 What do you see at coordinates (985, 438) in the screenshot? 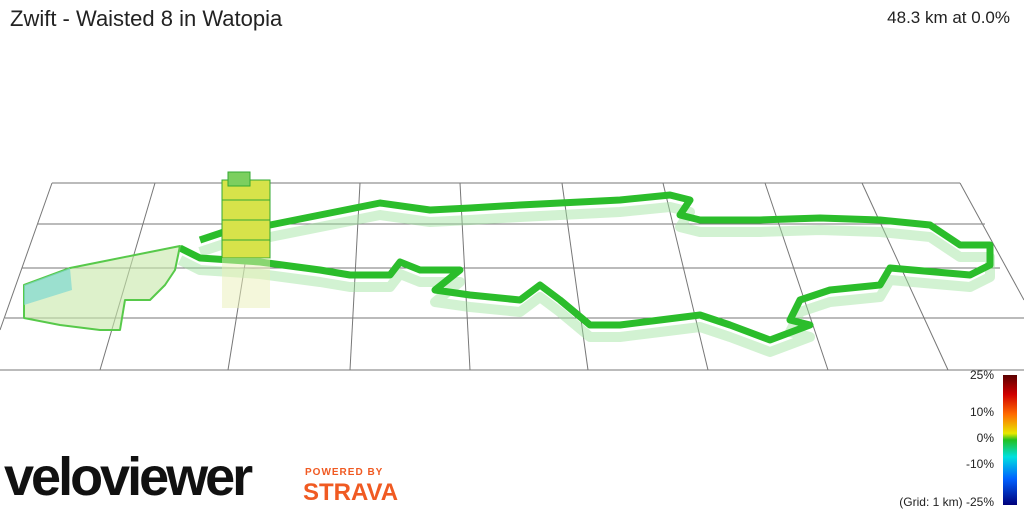
I see `scale-label: 0%` at bounding box center [985, 438].